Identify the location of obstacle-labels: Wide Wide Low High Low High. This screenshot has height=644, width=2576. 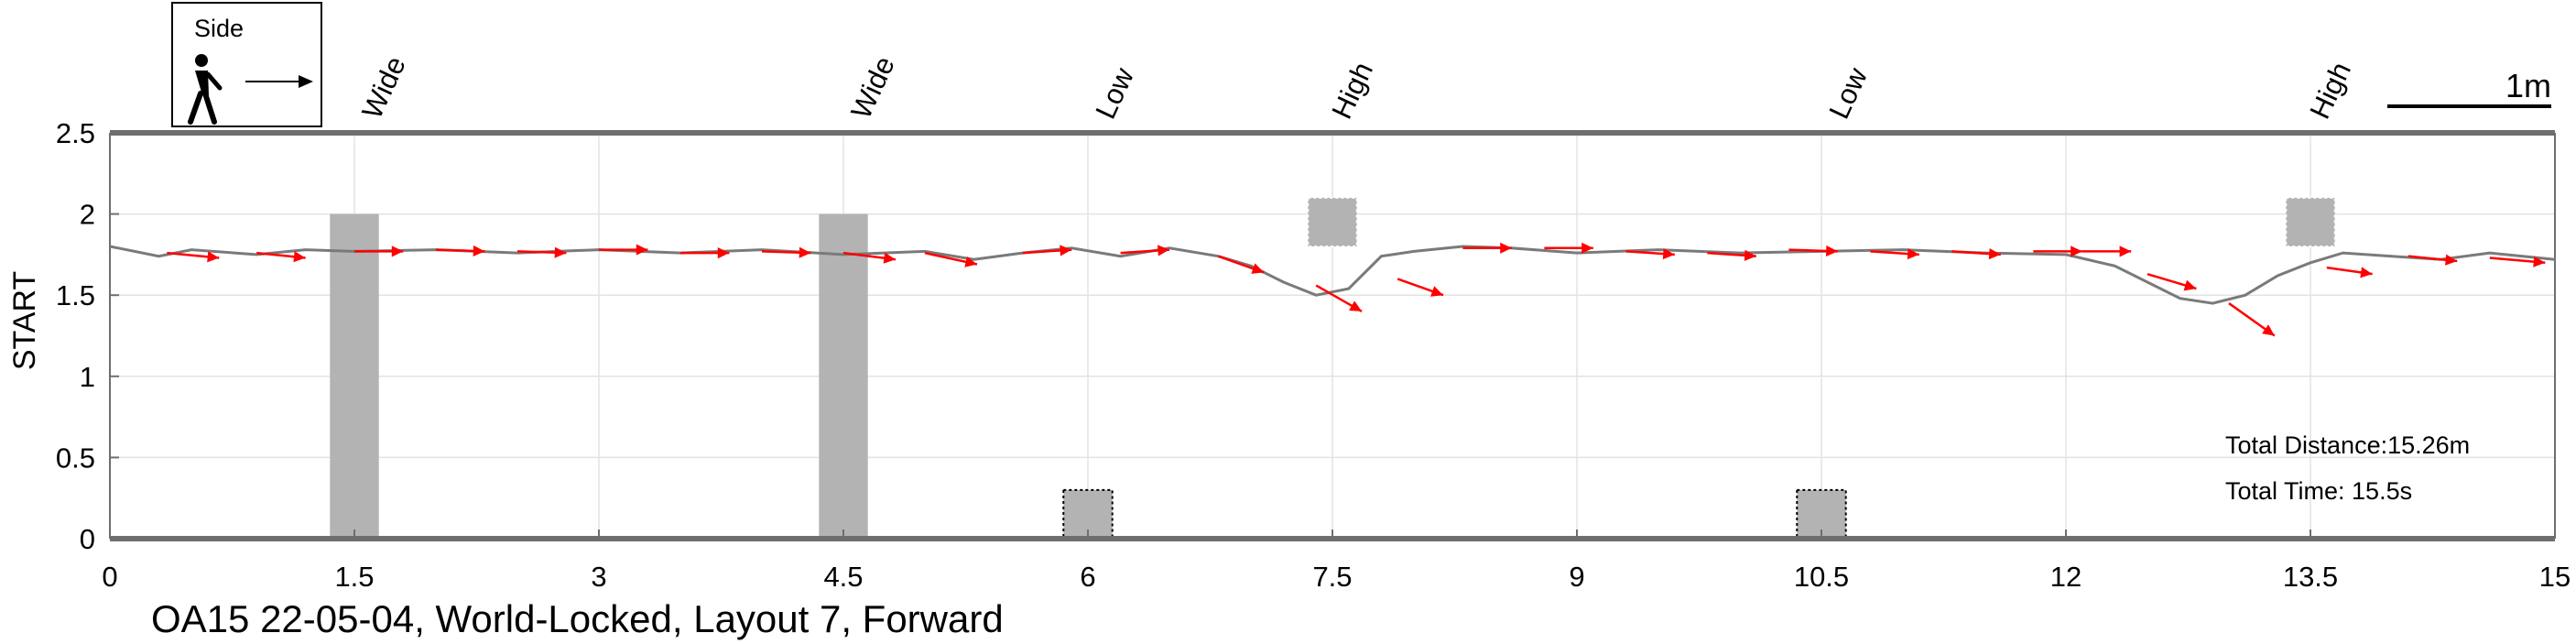
(1356, 88).